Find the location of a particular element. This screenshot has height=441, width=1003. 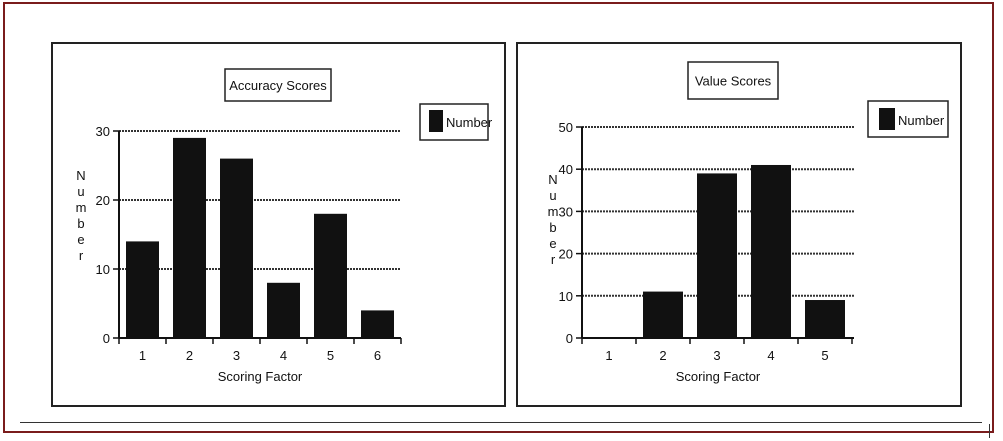

y-tick-label: 50 is located at coordinates (566, 127).